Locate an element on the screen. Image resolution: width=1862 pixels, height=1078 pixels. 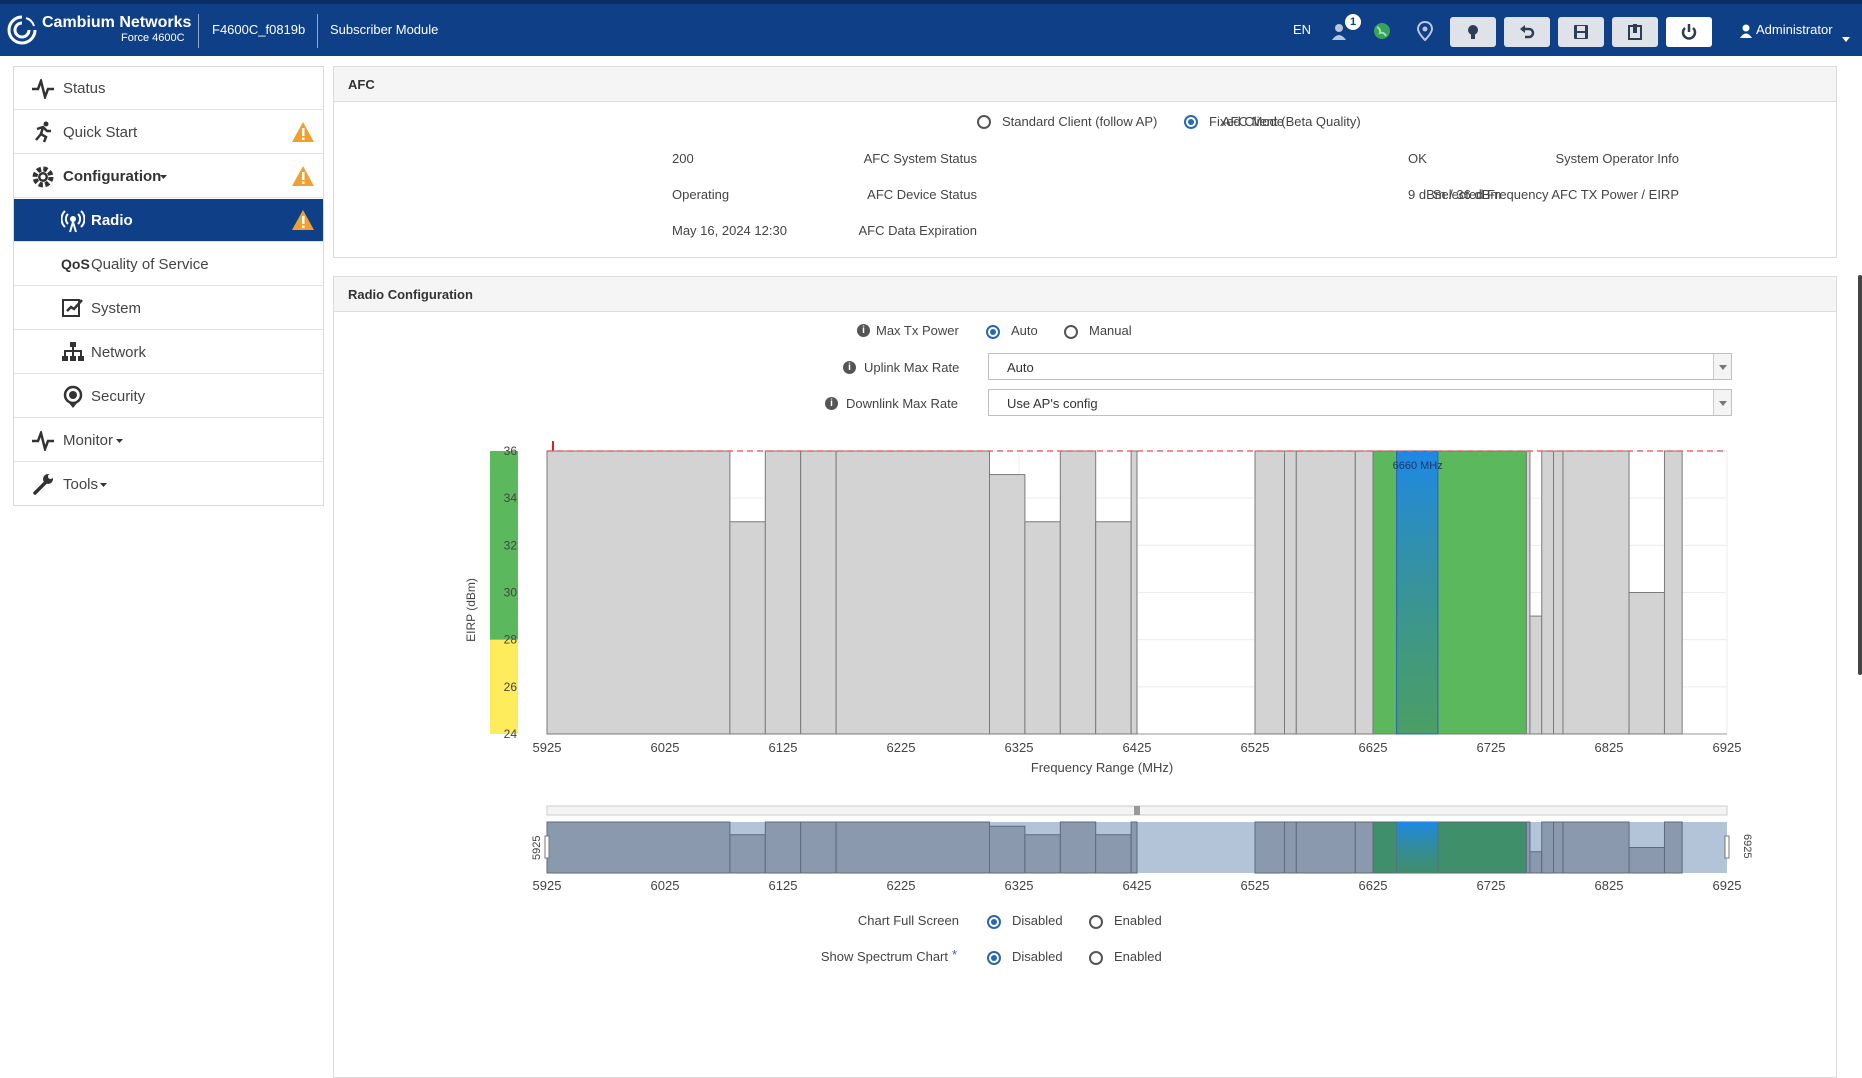
uplink-max-rate-label: Uplink Max Rate is located at coordinates (912, 367).